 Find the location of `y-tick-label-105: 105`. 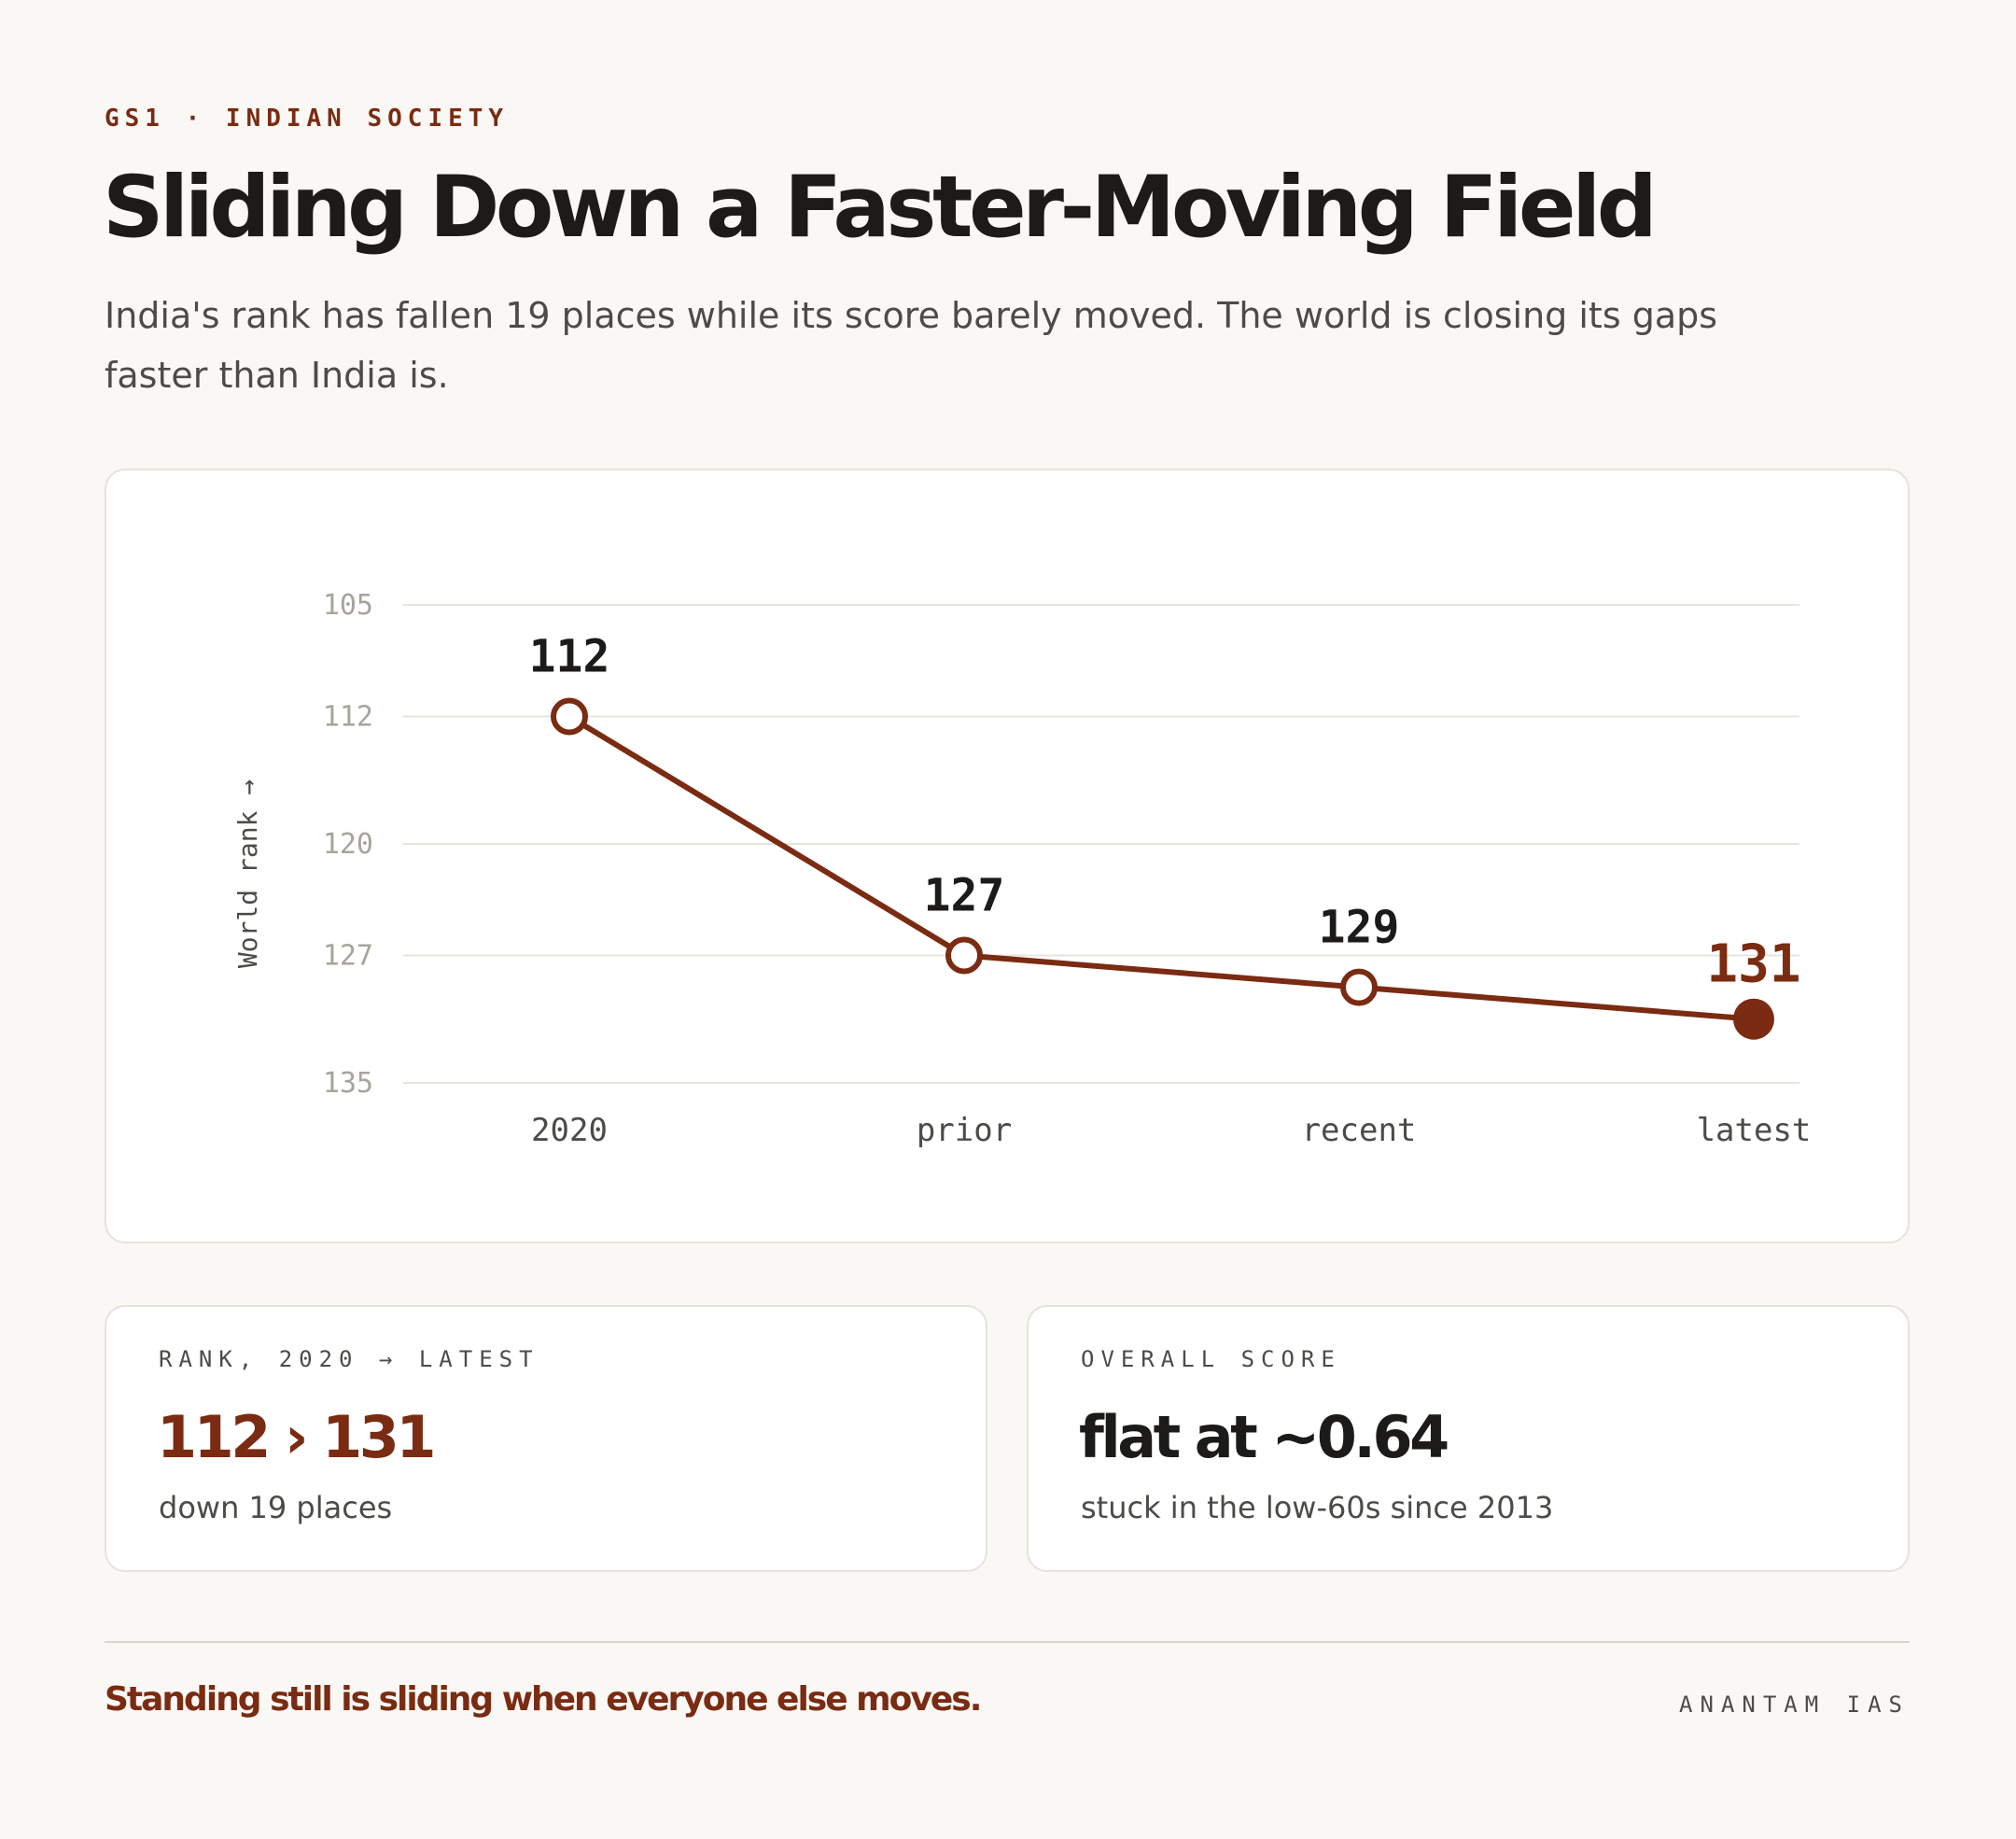

y-tick-label-105: 105 is located at coordinates (348, 605).